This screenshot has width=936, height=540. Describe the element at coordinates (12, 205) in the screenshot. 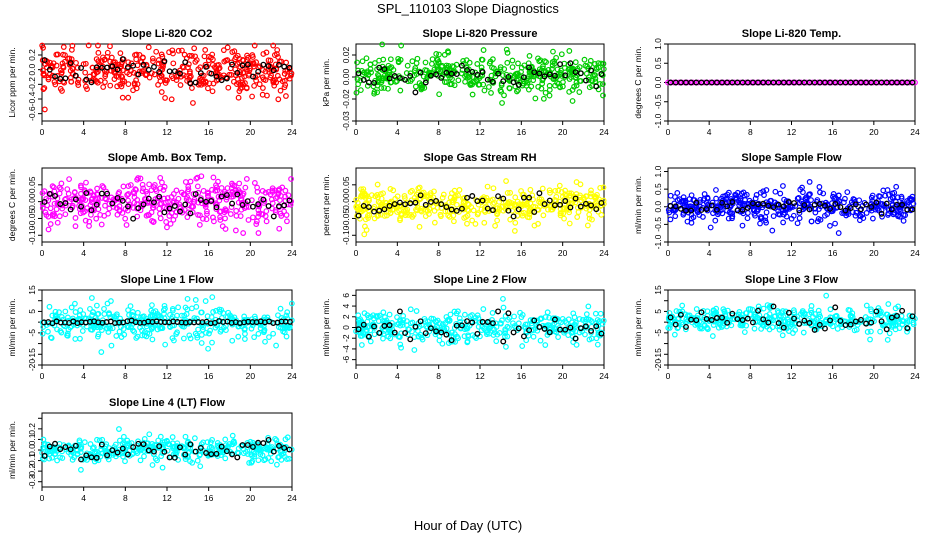

I see `y-axis-label: degrees C per min.` at that location.